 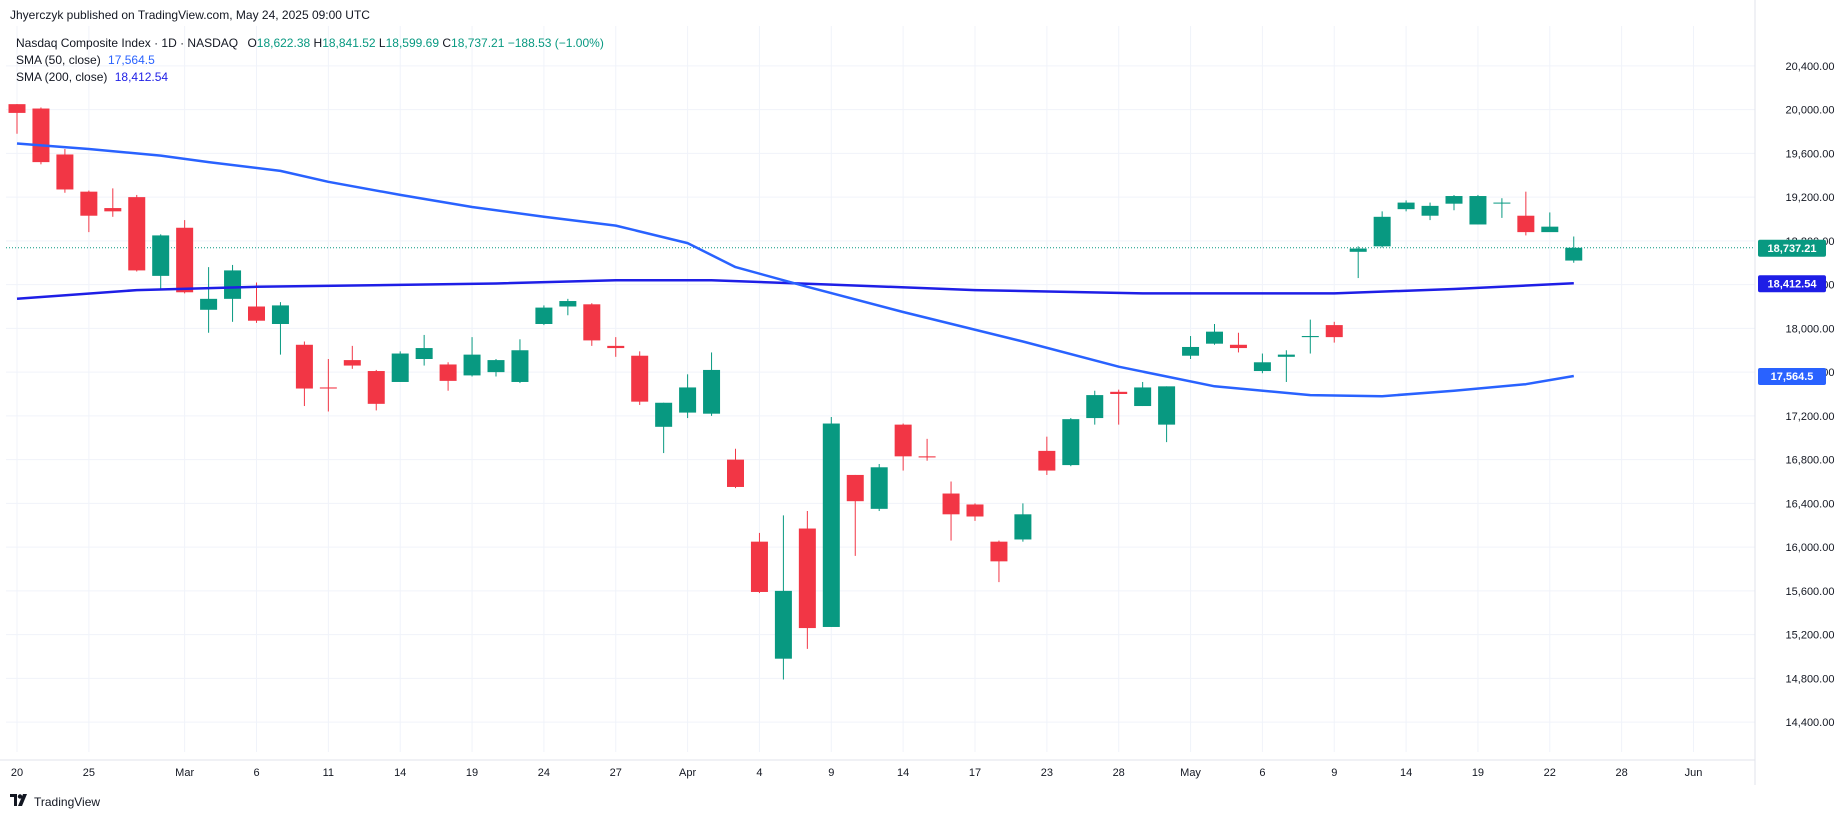 I want to click on price-axis-label: 14,800.00, so click(x=1810, y=679).